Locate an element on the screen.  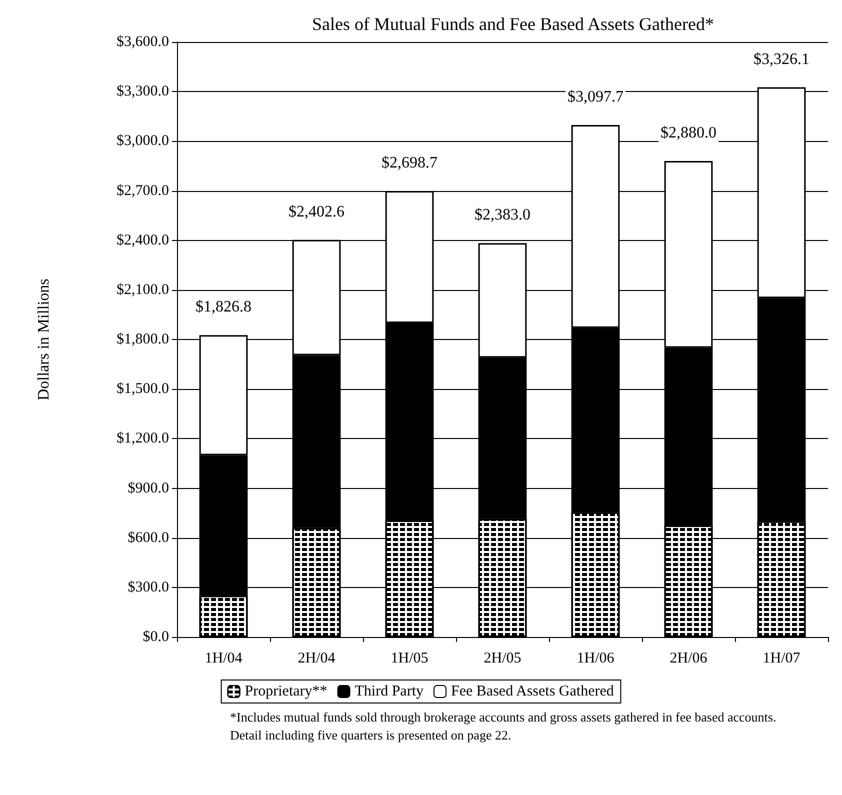
legend-label: Proprietary** is located at coordinates (286, 692).